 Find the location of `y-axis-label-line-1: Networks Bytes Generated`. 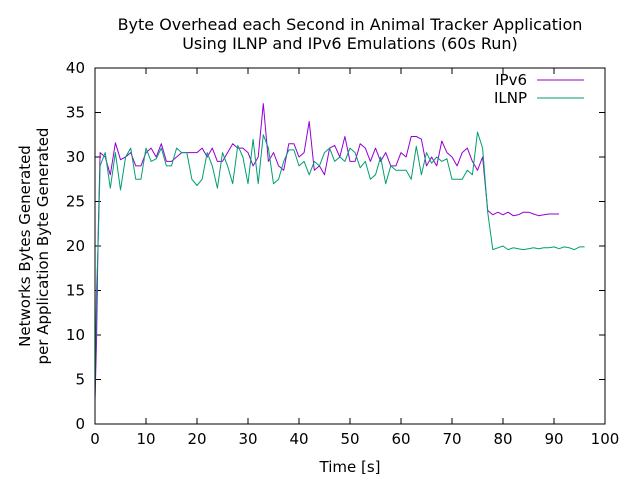

y-axis-label-line-1: Networks Bytes Generated is located at coordinates (25, 246).